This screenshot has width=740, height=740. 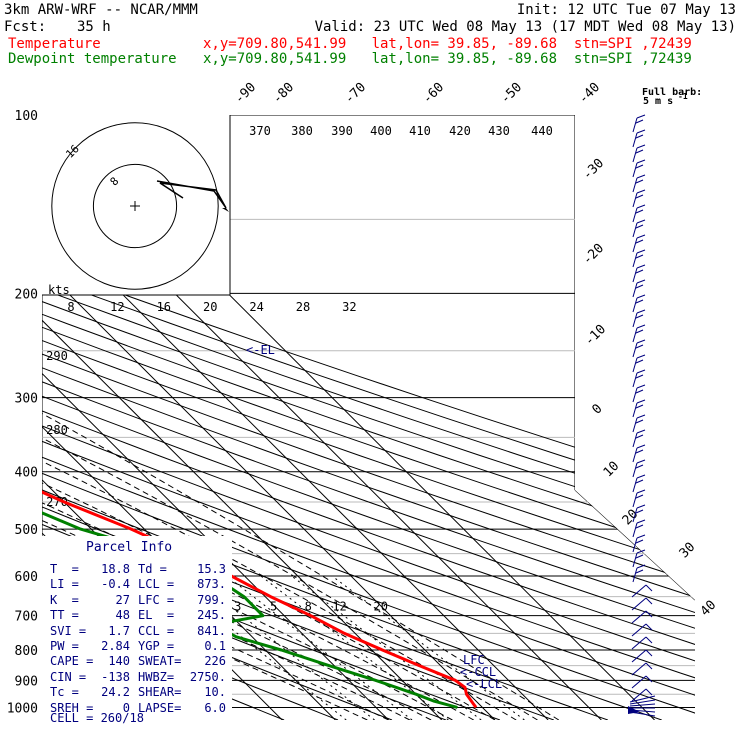 I want to click on parcel-value-1: 24.2, so click(x=115, y=692).